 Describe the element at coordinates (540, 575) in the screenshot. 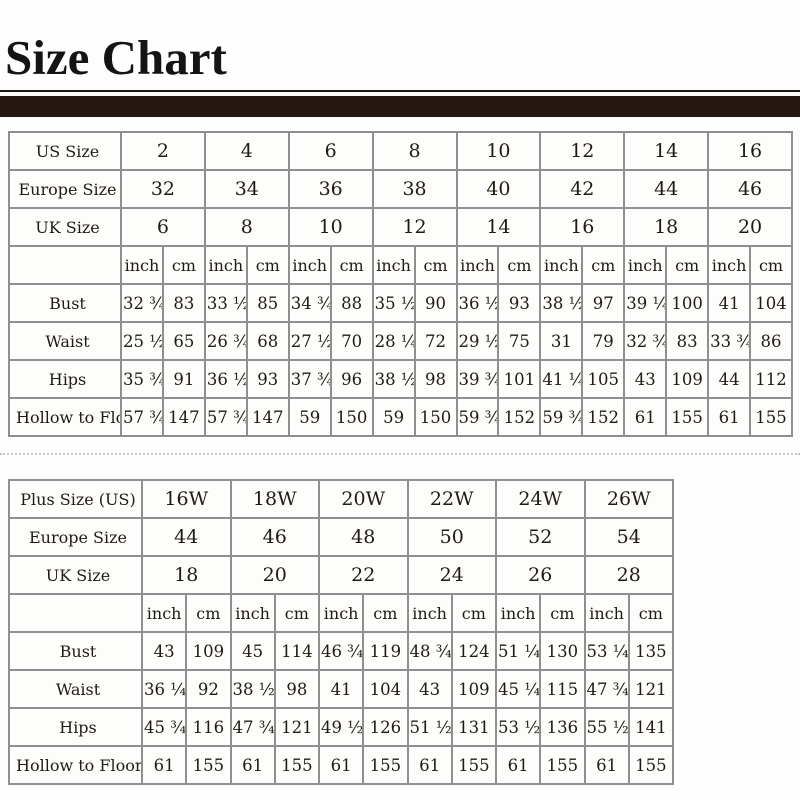

I see `size-value-cell: 26` at that location.